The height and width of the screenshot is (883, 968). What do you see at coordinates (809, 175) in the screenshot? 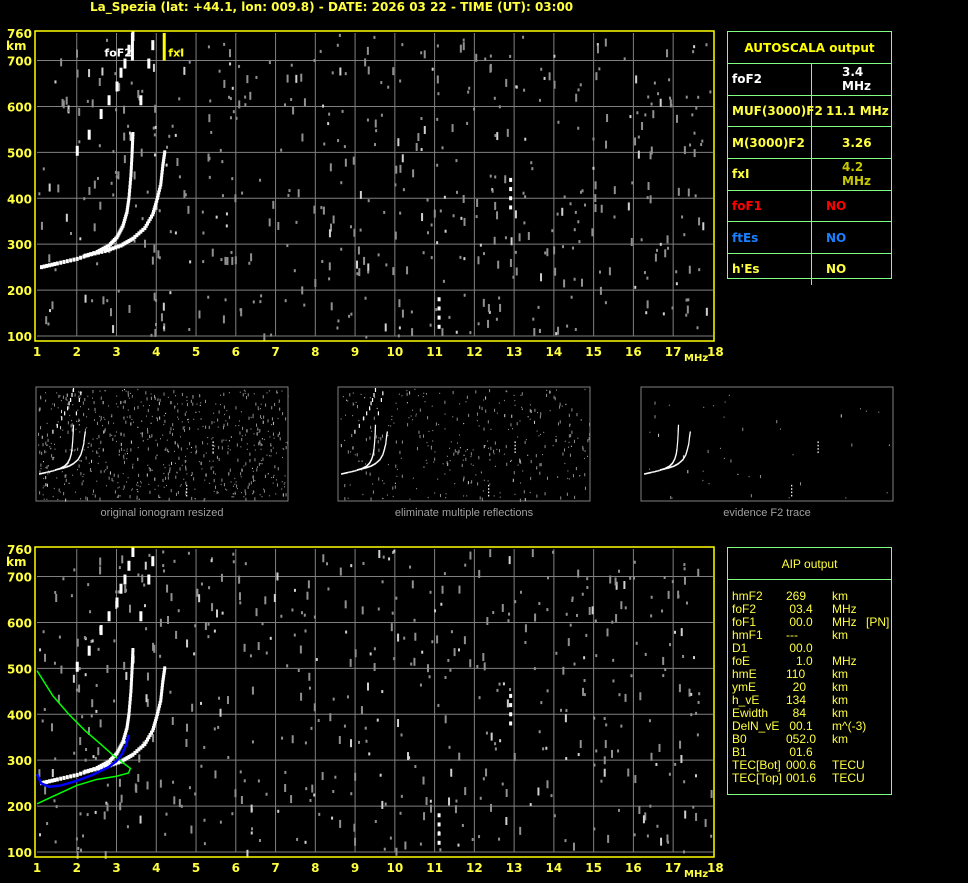
I see `autoscala-row-fxi: fxI 4.2 MHz` at bounding box center [809, 175].